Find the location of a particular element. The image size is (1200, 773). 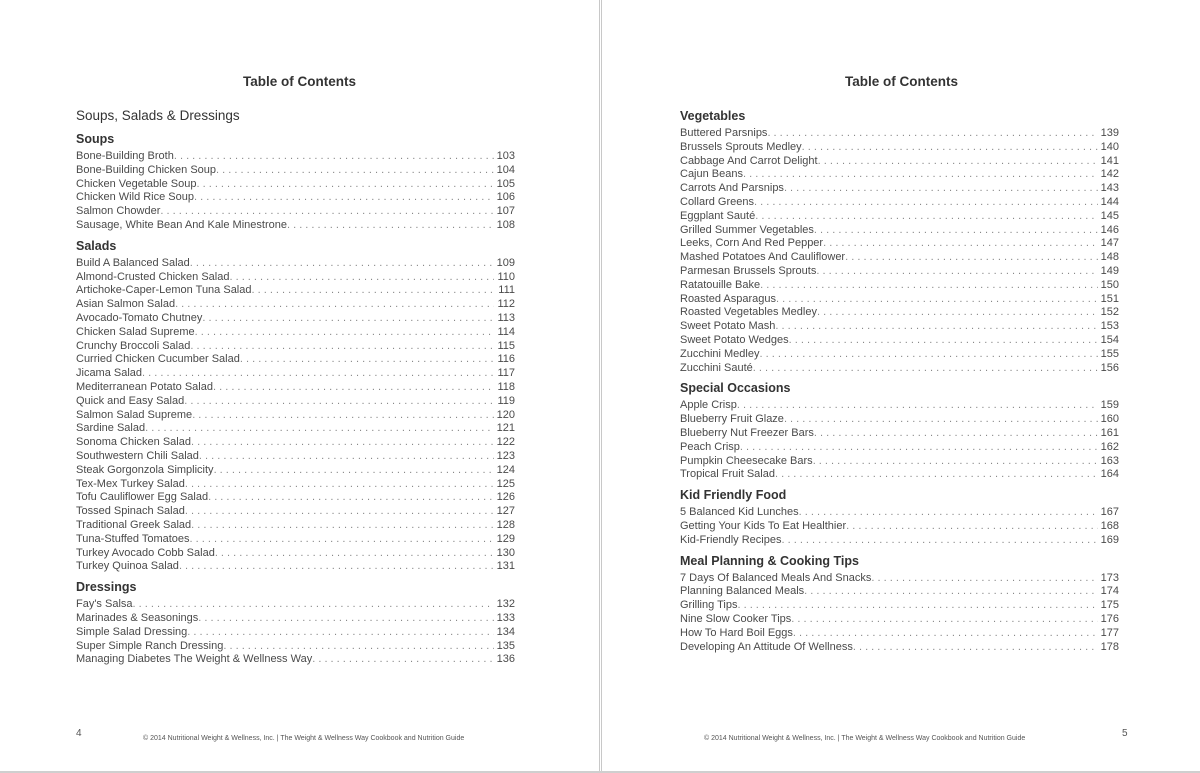

toc-entry: Tuna-Stuffed Tomatoes 129 is located at coordinates (295, 540).